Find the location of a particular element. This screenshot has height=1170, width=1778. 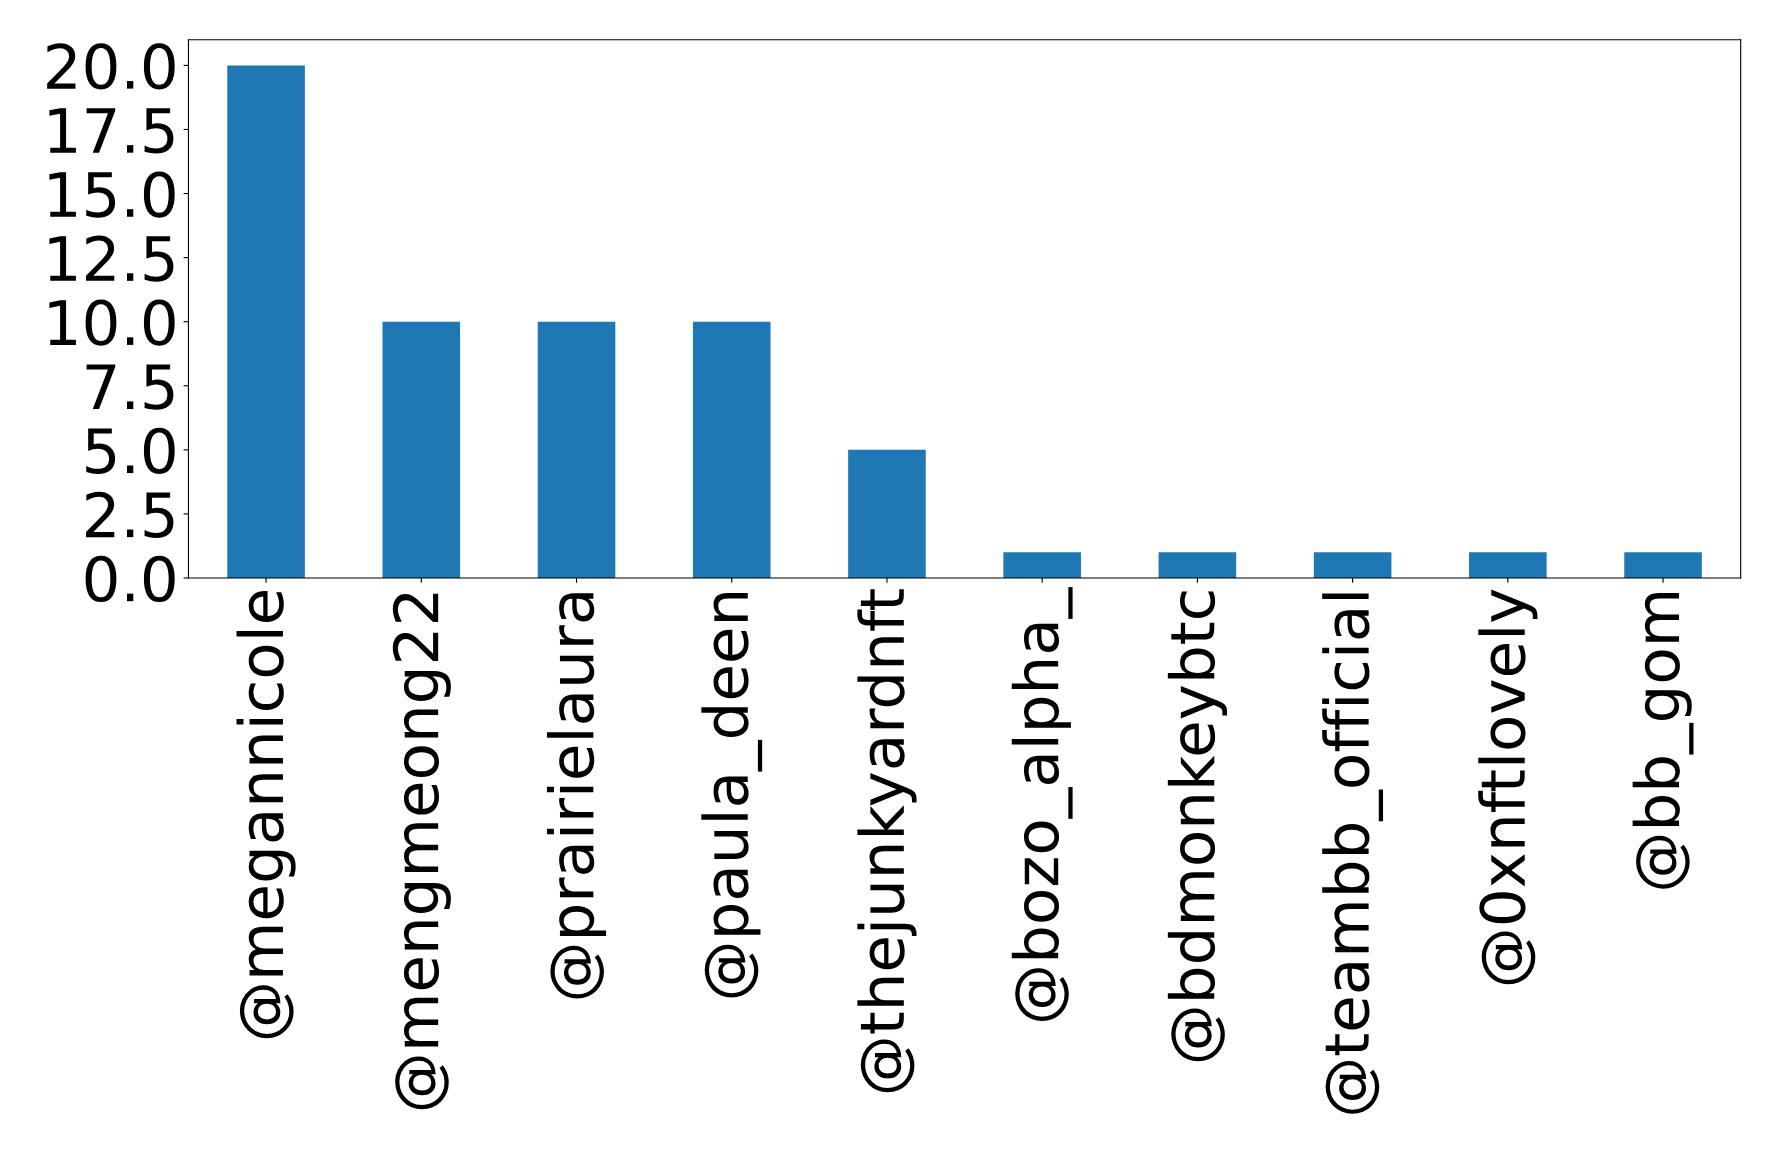

y-tick-label: 0.0 is located at coordinates (130, 579).